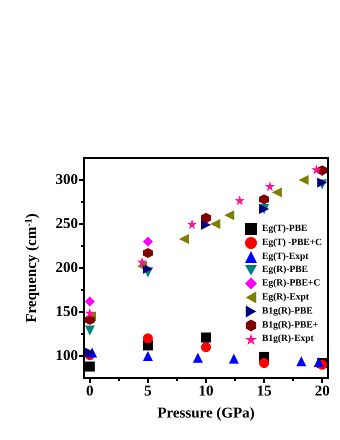  What do you see at coordinates (292, 243) in the screenshot?
I see `legend-label: Eg(T) -PBE+C` at bounding box center [292, 243].